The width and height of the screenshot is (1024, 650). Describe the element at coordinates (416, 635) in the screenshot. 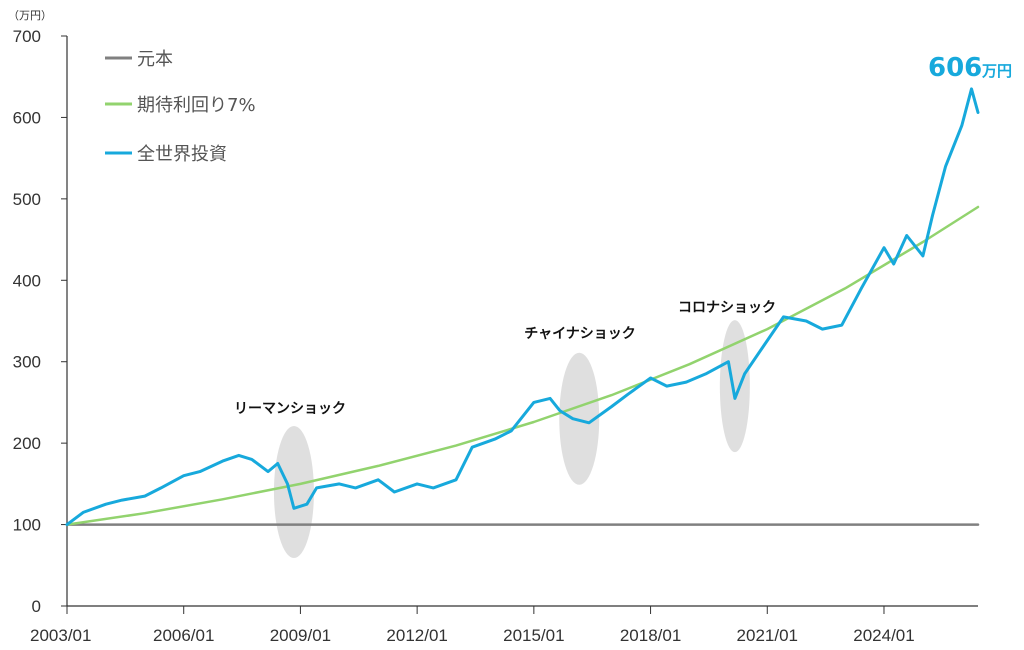

I see `x-tick-label: 2012/01` at that location.